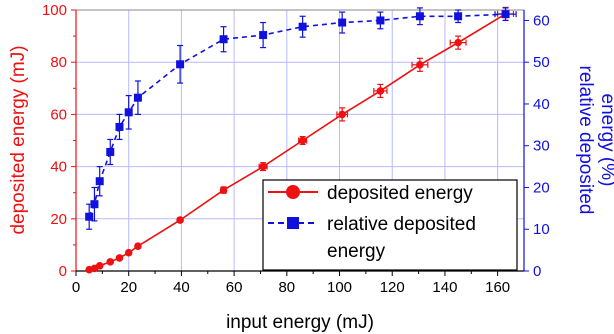  I want to click on y-right-tick-label: 30, so click(541, 146).